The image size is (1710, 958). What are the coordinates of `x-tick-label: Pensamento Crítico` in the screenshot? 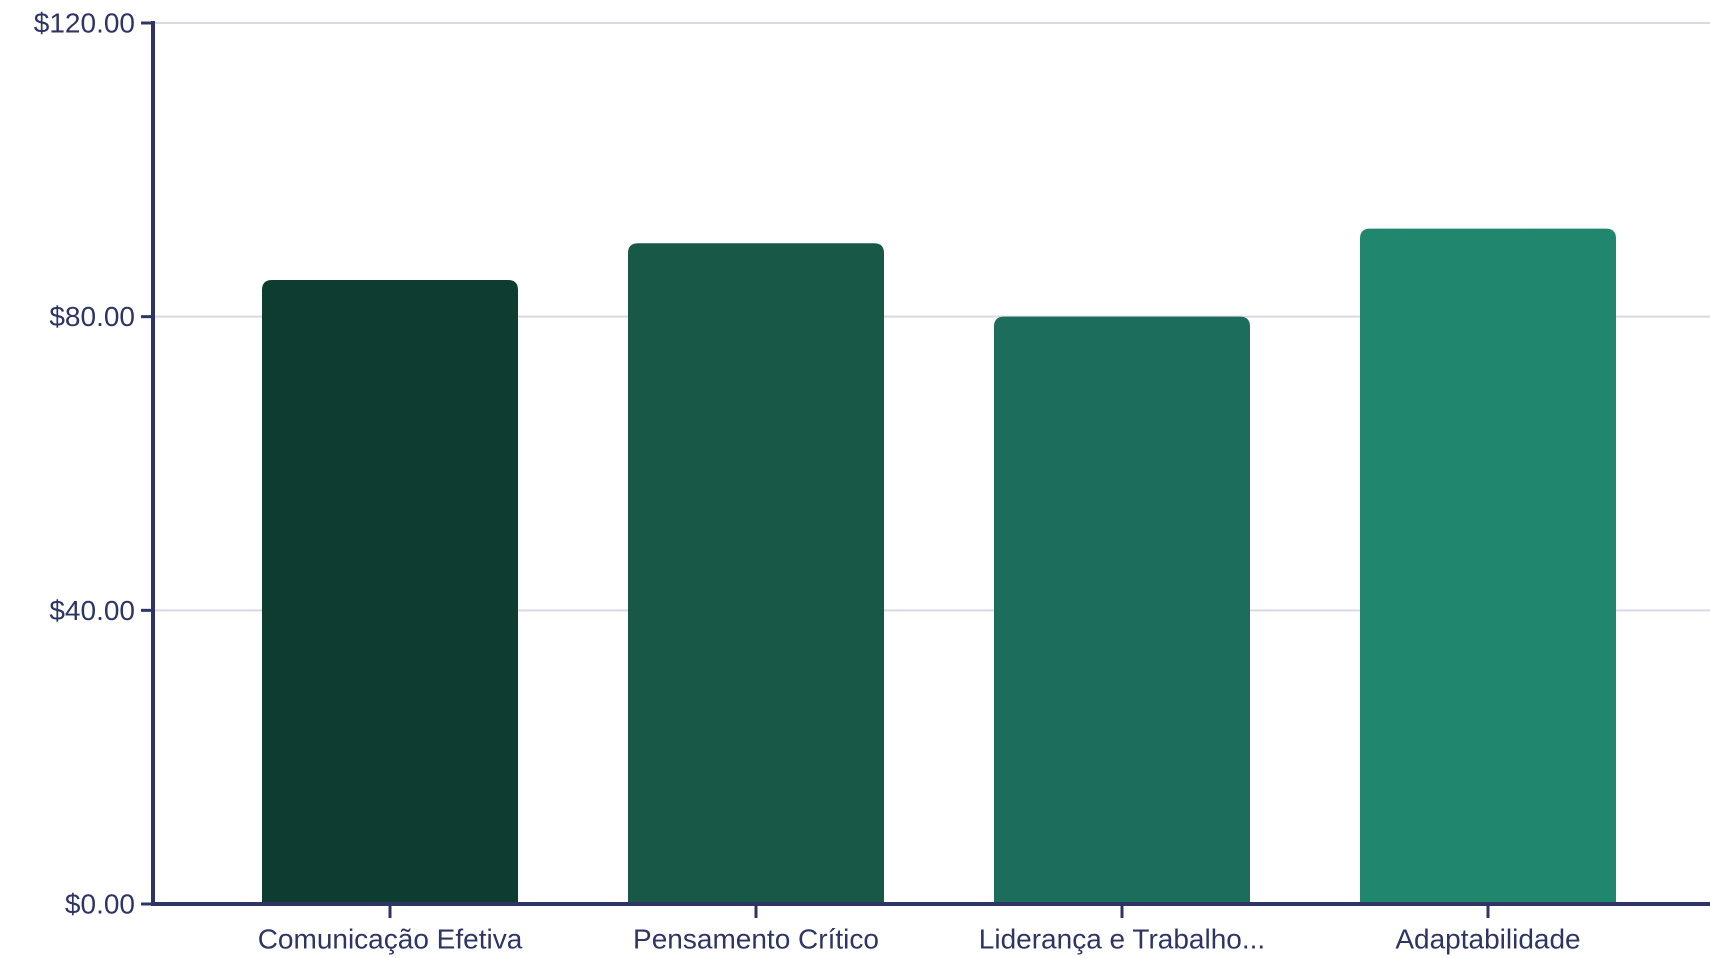 It's located at (756, 939).